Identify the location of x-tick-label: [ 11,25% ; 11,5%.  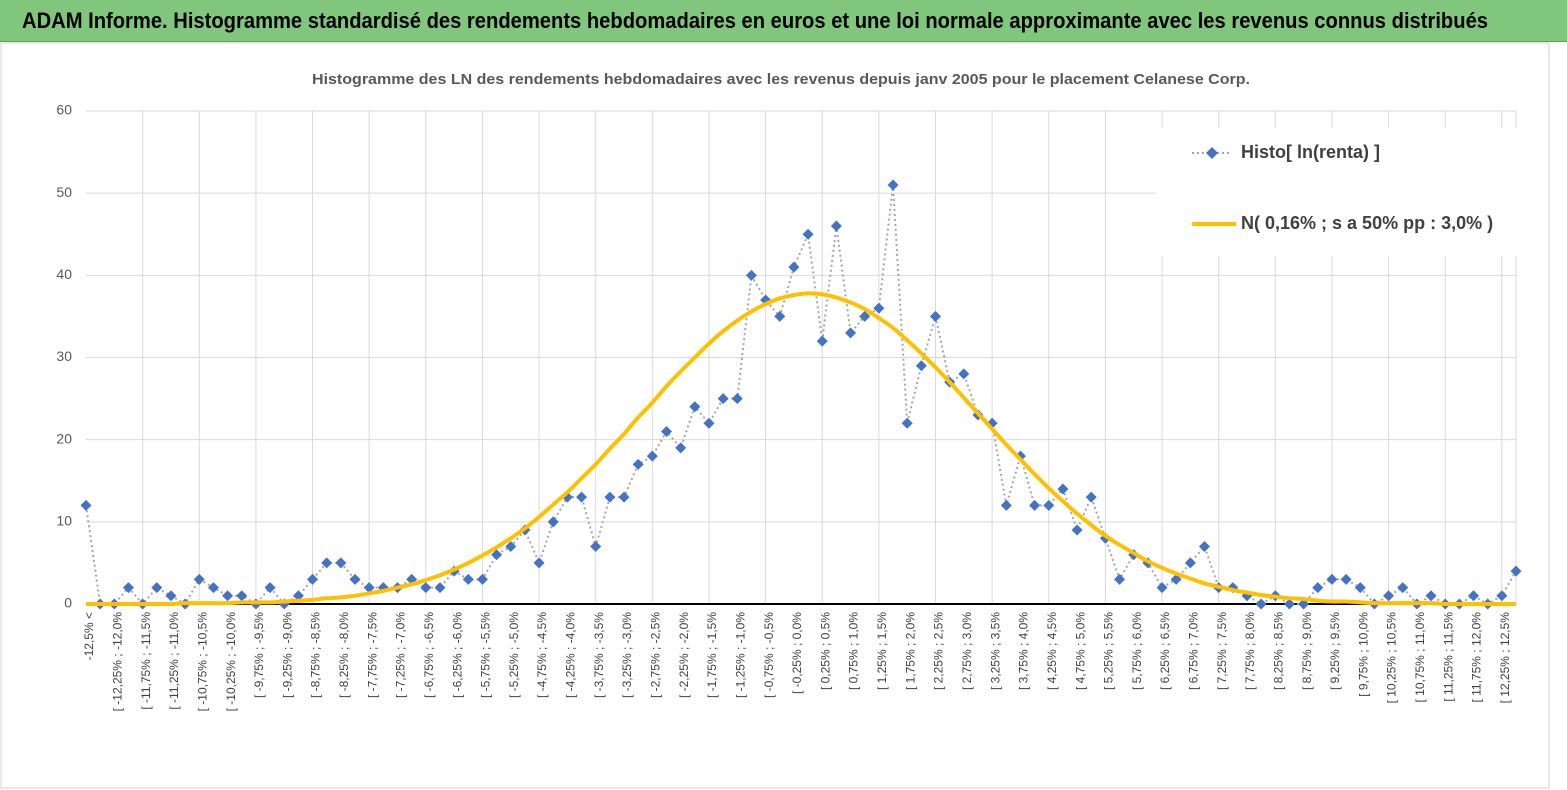
(1448, 657).